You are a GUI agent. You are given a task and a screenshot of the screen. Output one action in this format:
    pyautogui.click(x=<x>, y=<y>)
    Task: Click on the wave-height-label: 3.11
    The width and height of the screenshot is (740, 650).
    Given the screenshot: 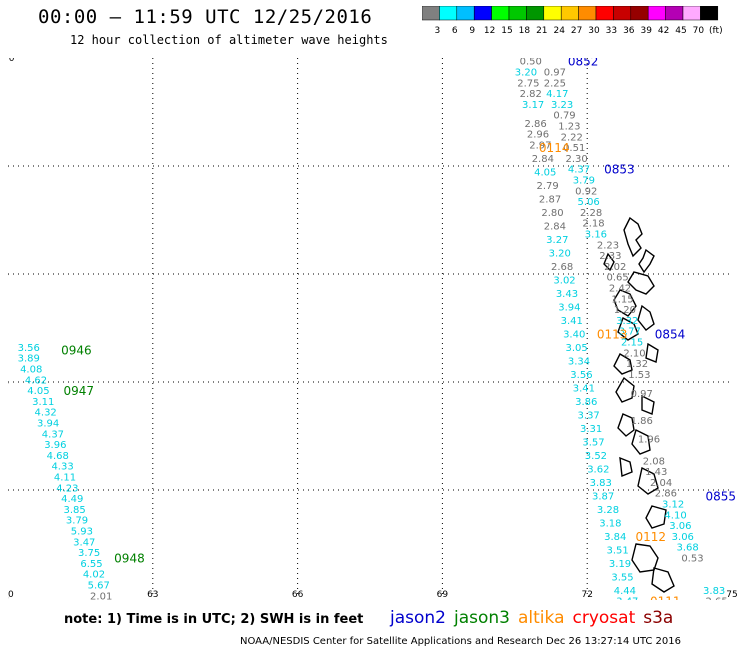 What is the action you would take?
    pyautogui.click(x=43, y=402)
    